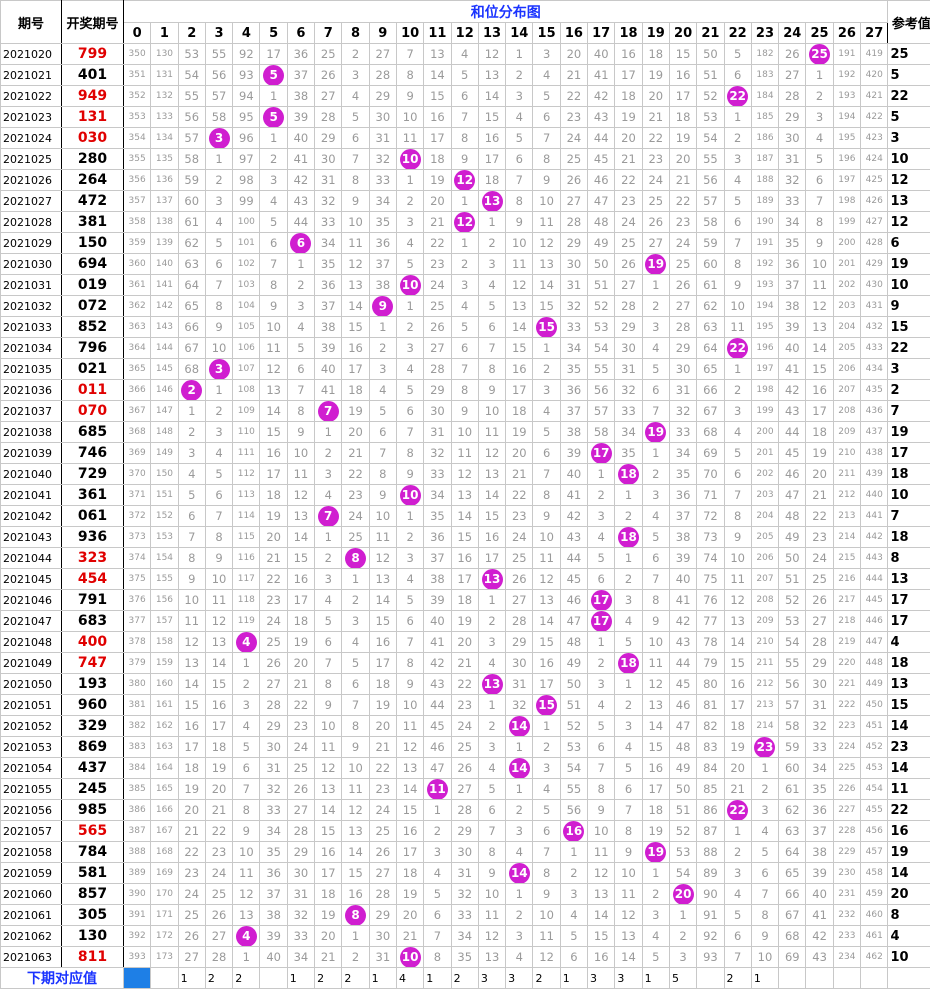  What do you see at coordinates (908, 285) in the screenshot?
I see `reference-value-cell: 10` at bounding box center [908, 285].